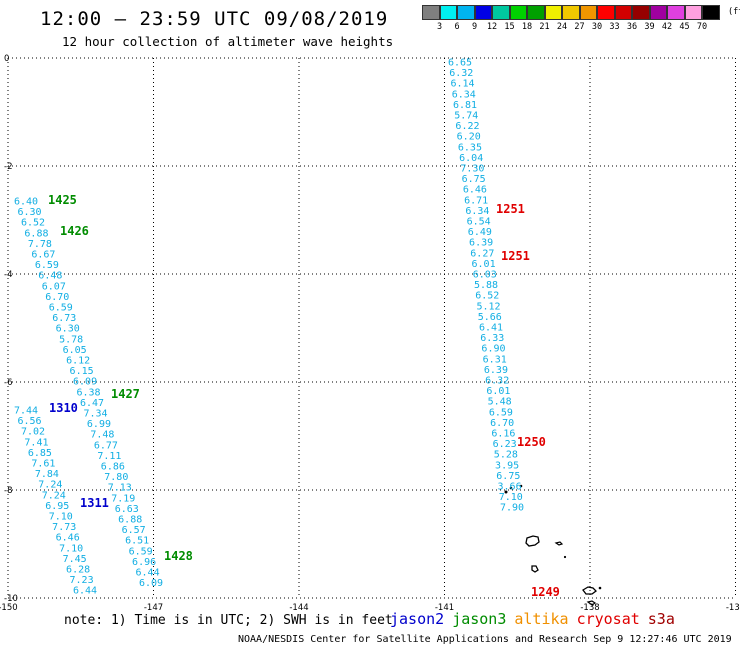  What do you see at coordinates (74, 231) in the screenshot?
I see `pass-number-label: 1426` at bounding box center [74, 231].